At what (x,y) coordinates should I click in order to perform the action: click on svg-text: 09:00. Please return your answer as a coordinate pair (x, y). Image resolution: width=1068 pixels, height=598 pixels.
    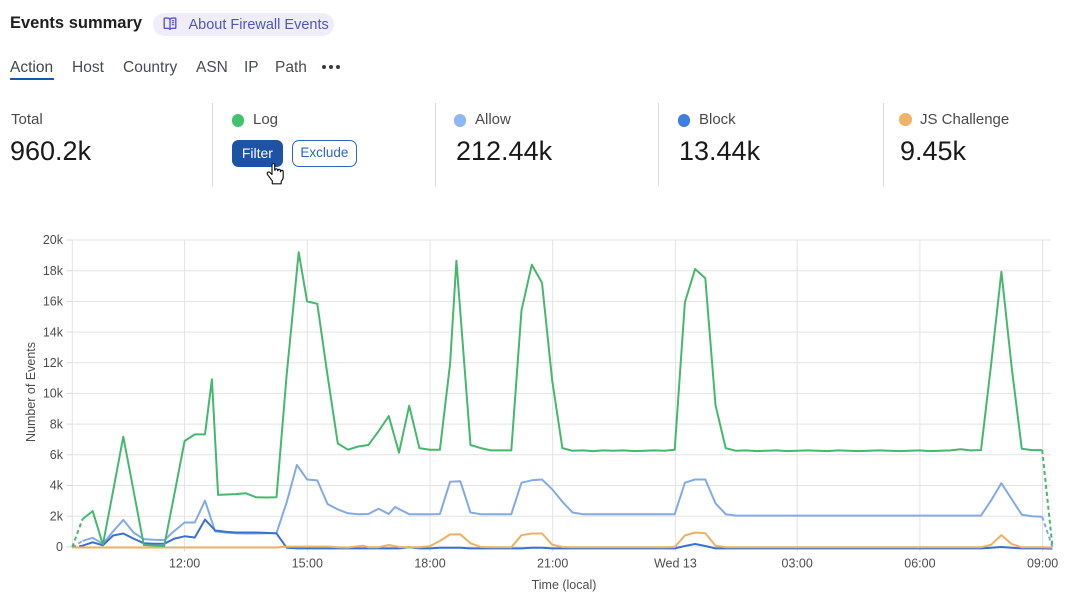
    Looking at the image, I should click on (1042, 564).